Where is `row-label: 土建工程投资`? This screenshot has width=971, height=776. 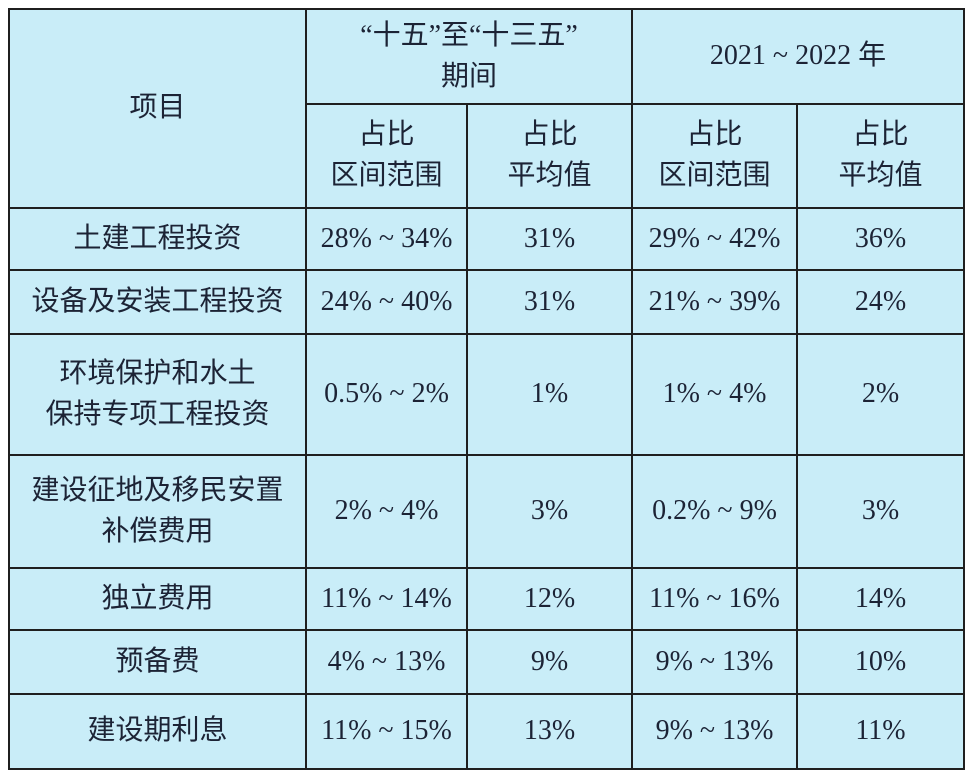 row-label: 土建工程投资 is located at coordinates (157, 239).